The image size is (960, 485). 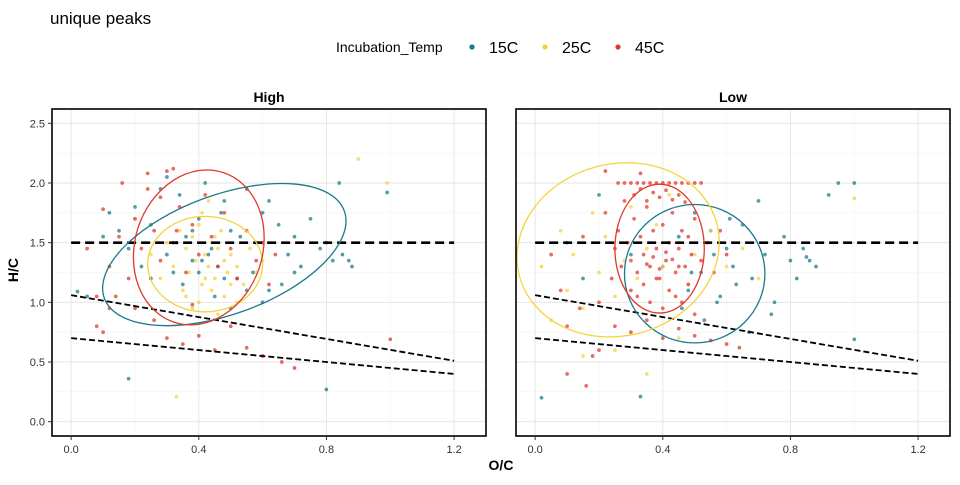 What do you see at coordinates (326, 450) in the screenshot?
I see `x-tick-label: 0.8` at bounding box center [326, 450].